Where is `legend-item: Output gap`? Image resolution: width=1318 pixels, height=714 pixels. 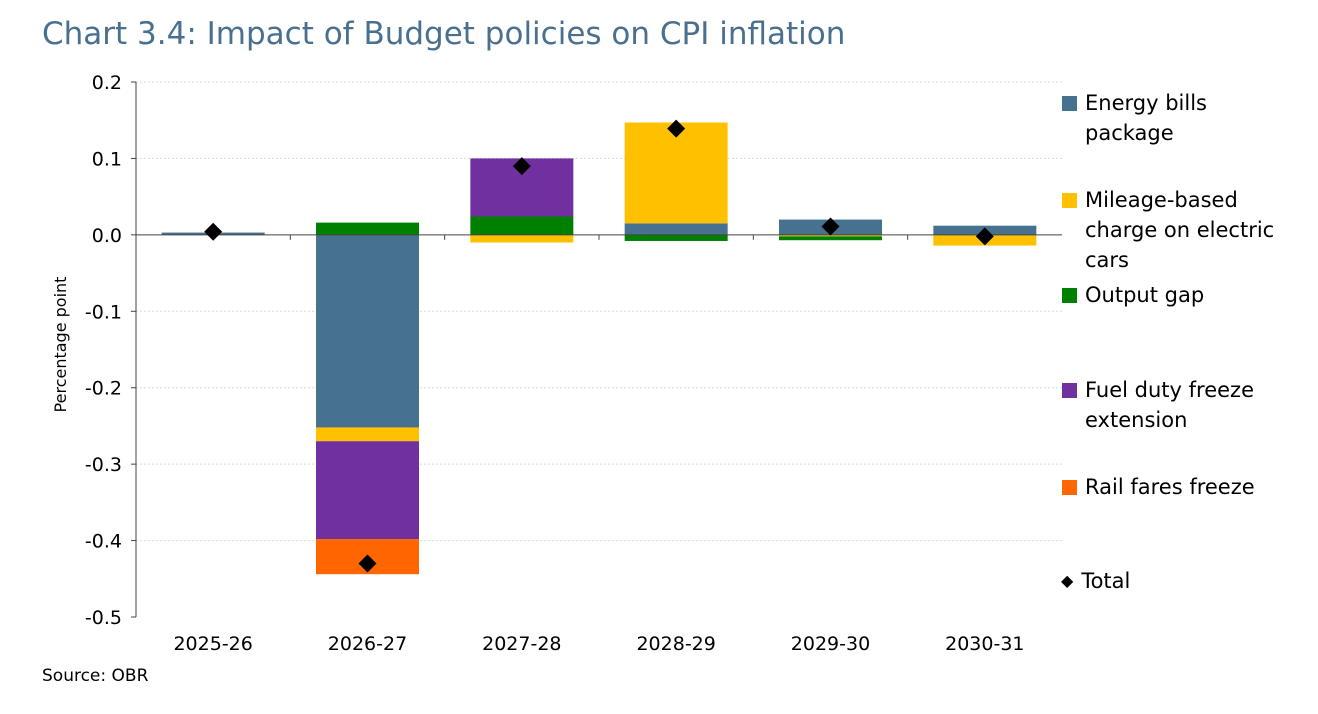 legend-item: Output gap is located at coordinates (1187, 295).